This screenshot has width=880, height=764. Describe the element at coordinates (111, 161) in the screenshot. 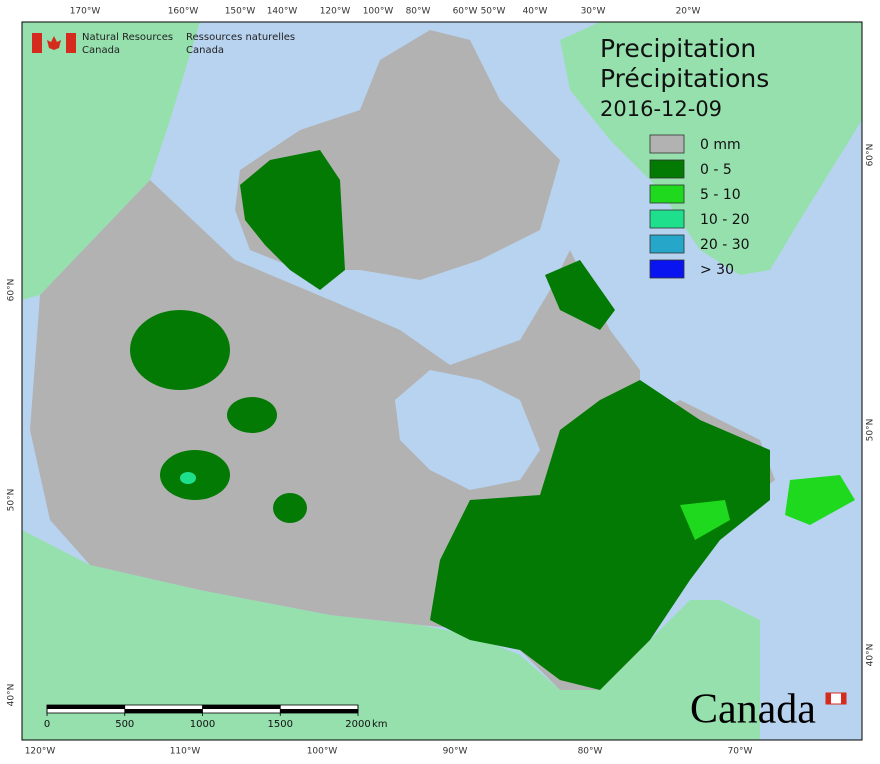

I see `alaska-land` at that location.